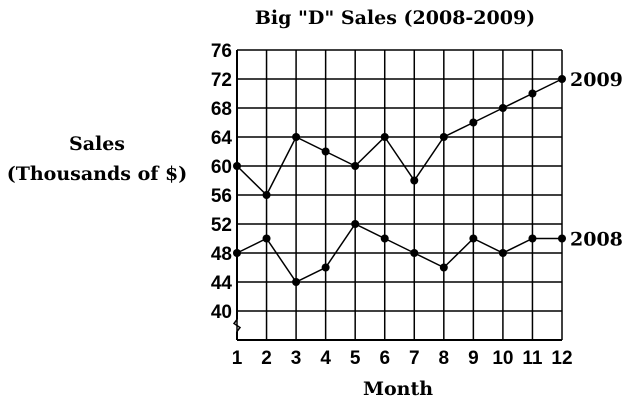 The image size is (631, 411). Describe the element at coordinates (97, 174) in the screenshot. I see `y-axis-label-line-2: (Thousands of $)` at that location.